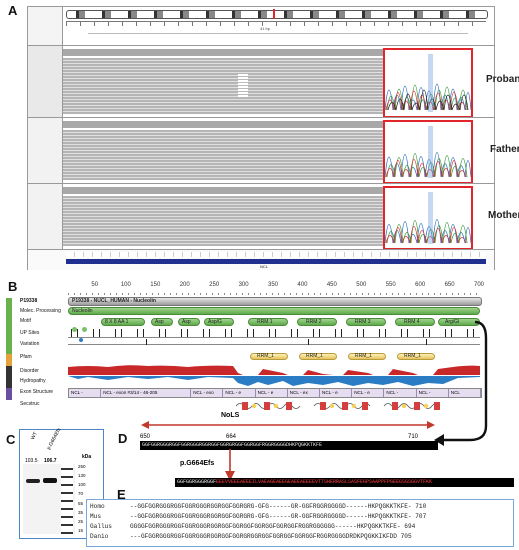 The height and width of the screenshot is (550, 519). What do you see at coordinates (428, 83) in the screenshot?
I see `proband-trace` at bounding box center [428, 83].